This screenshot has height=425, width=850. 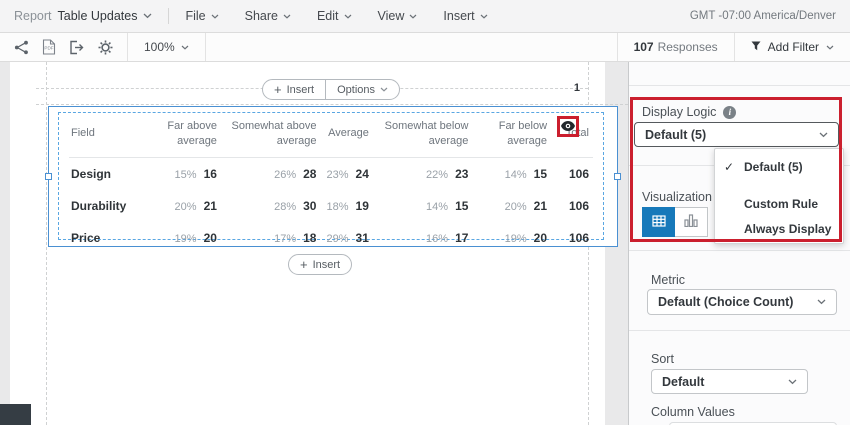 I want to click on menu-share: Share, so click(x=268, y=16).